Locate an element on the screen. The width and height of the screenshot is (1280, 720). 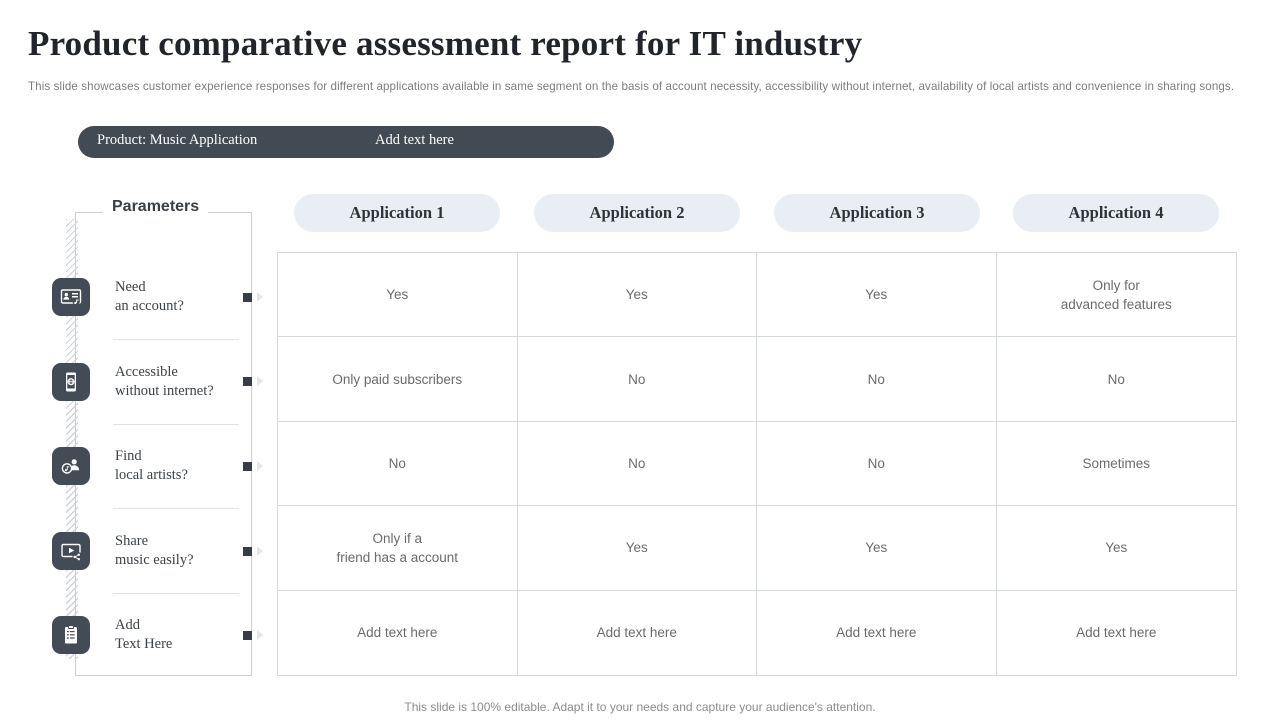
table-cell: Only if a friend has a account is located at coordinates (398, 548).